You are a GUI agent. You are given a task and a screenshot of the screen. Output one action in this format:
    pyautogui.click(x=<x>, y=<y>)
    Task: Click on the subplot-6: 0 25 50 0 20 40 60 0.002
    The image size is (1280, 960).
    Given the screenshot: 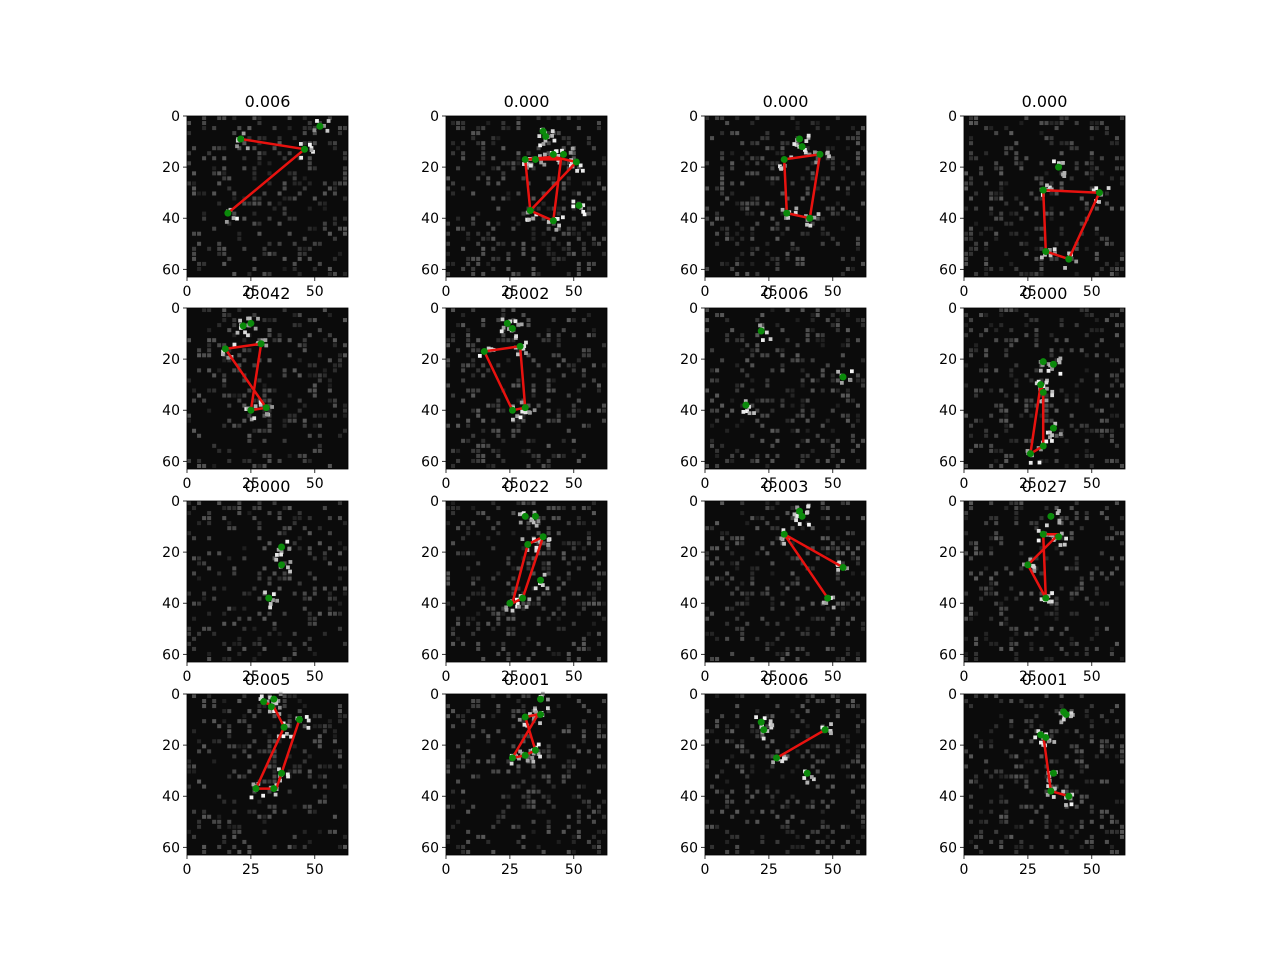 What is the action you would take?
    pyautogui.click(x=514, y=388)
    